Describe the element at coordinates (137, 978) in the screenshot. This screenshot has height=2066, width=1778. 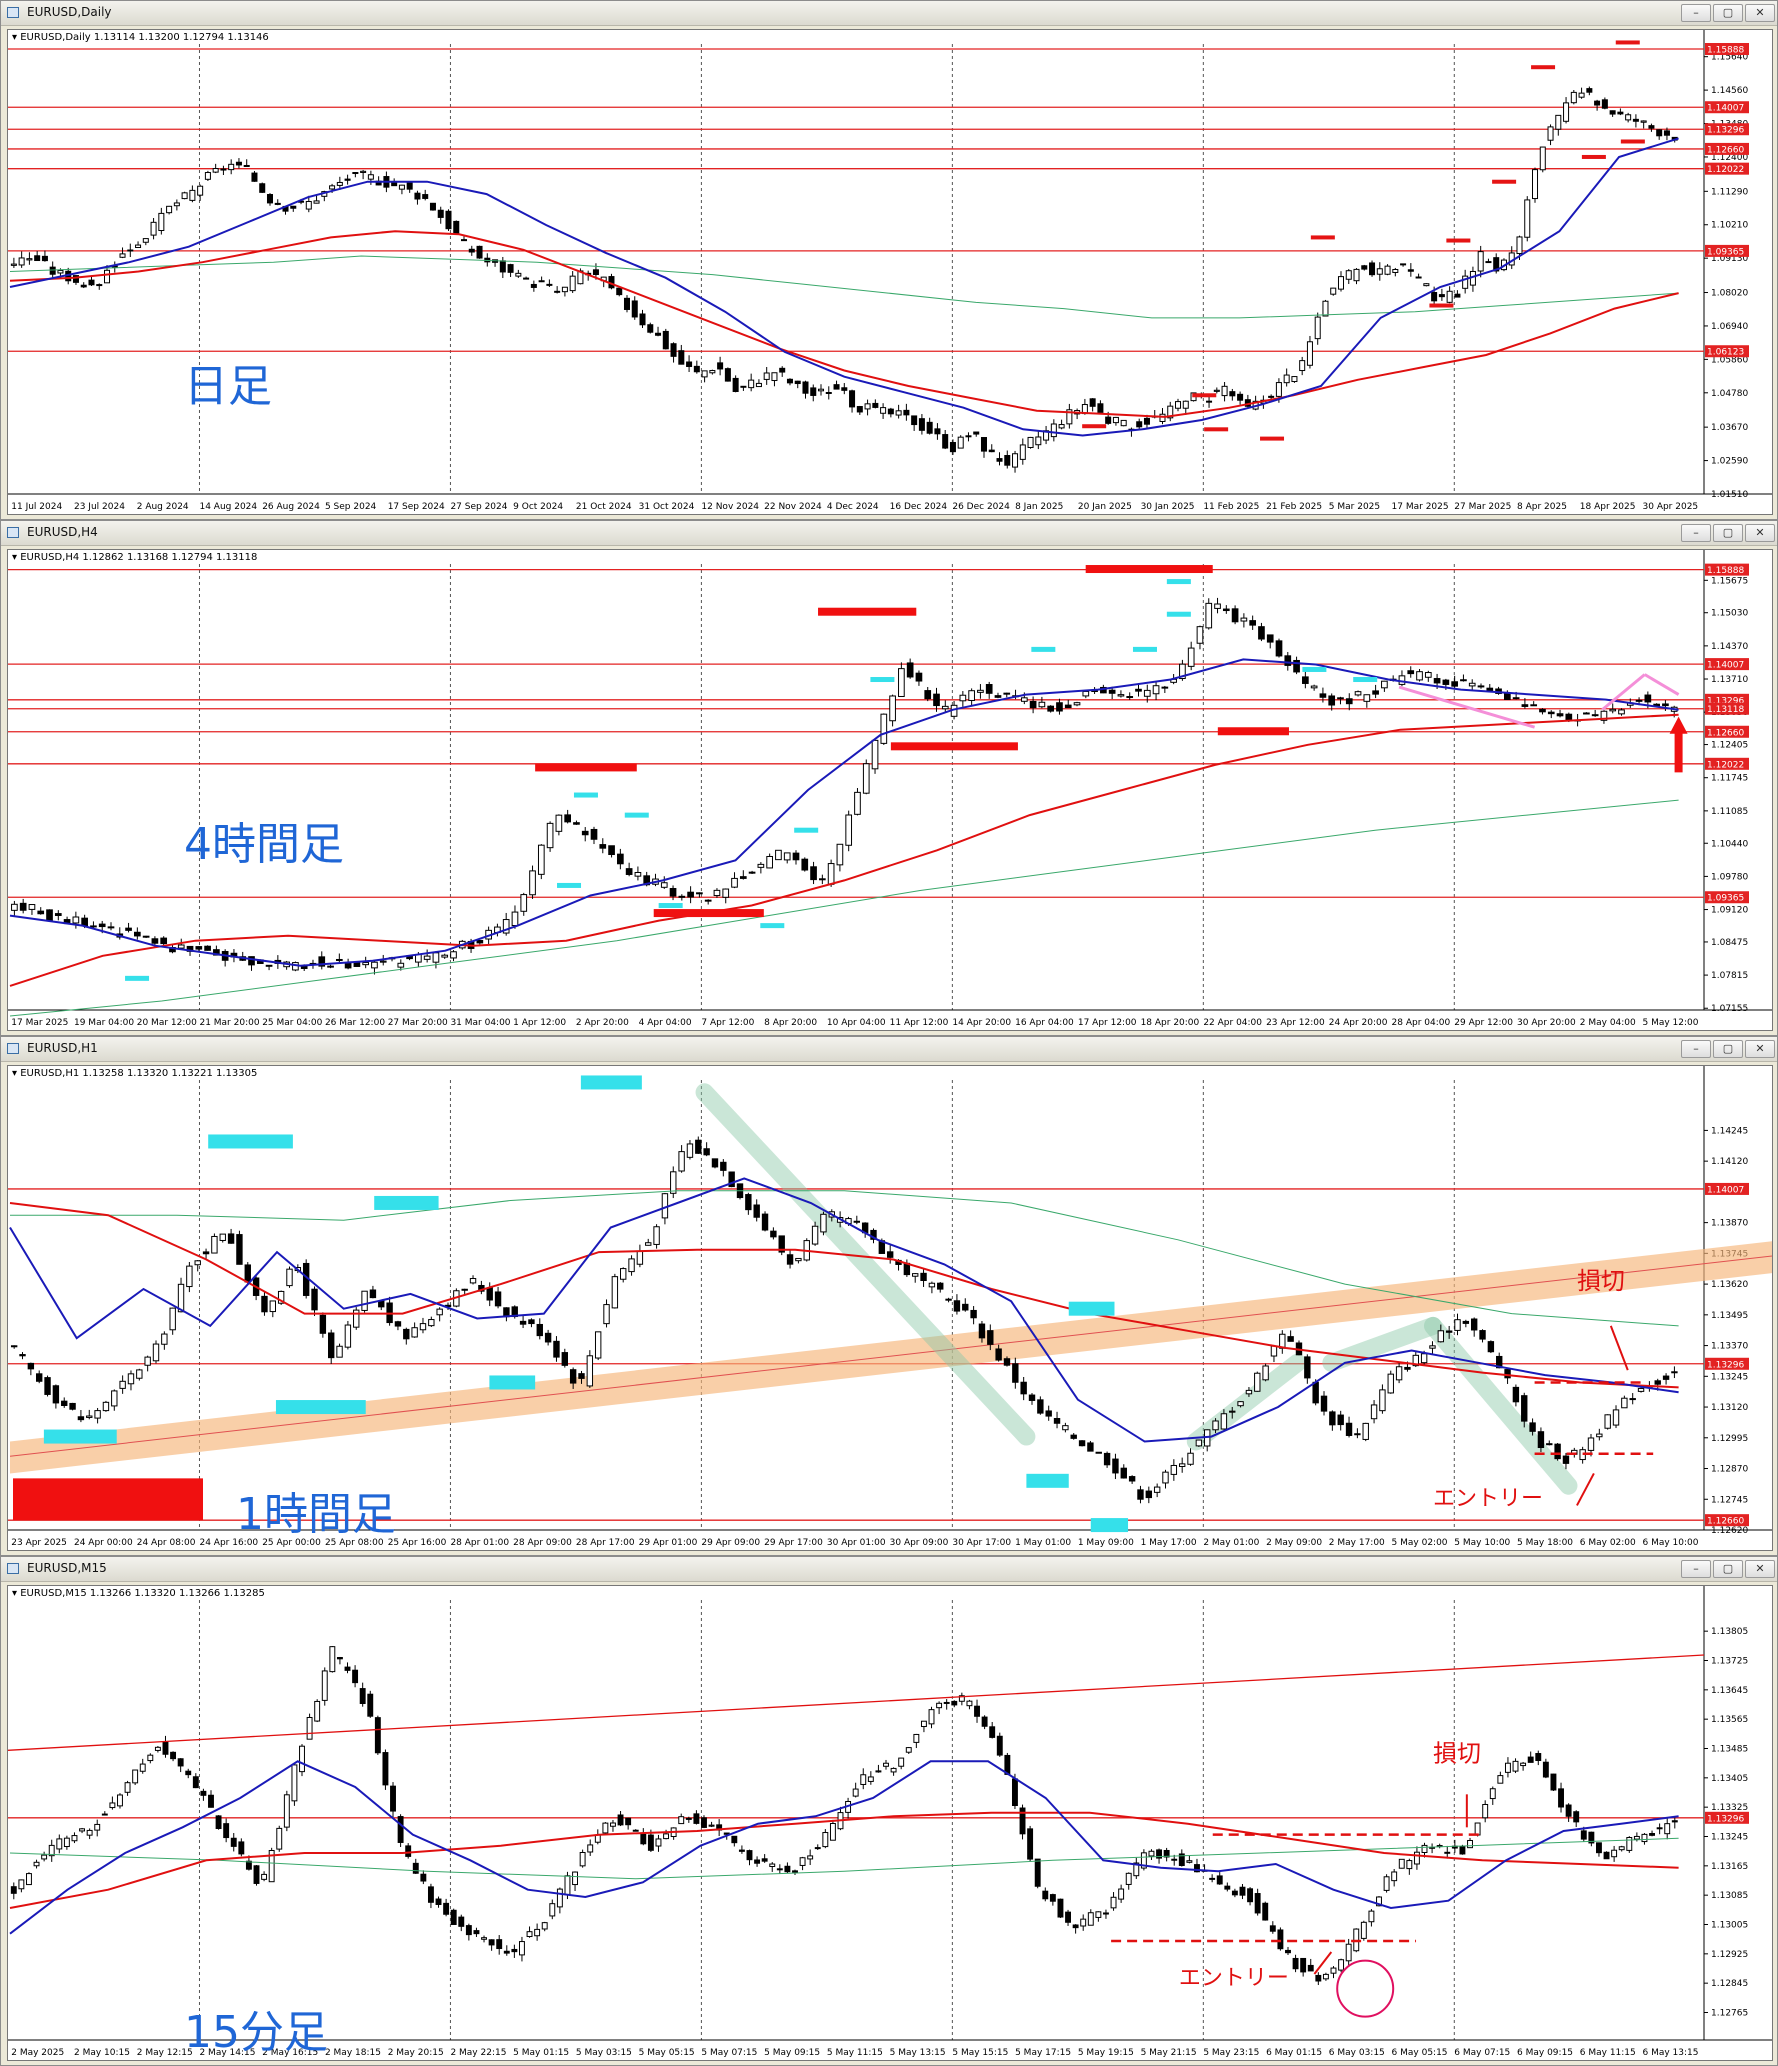
I see `cyan-marker` at that location.